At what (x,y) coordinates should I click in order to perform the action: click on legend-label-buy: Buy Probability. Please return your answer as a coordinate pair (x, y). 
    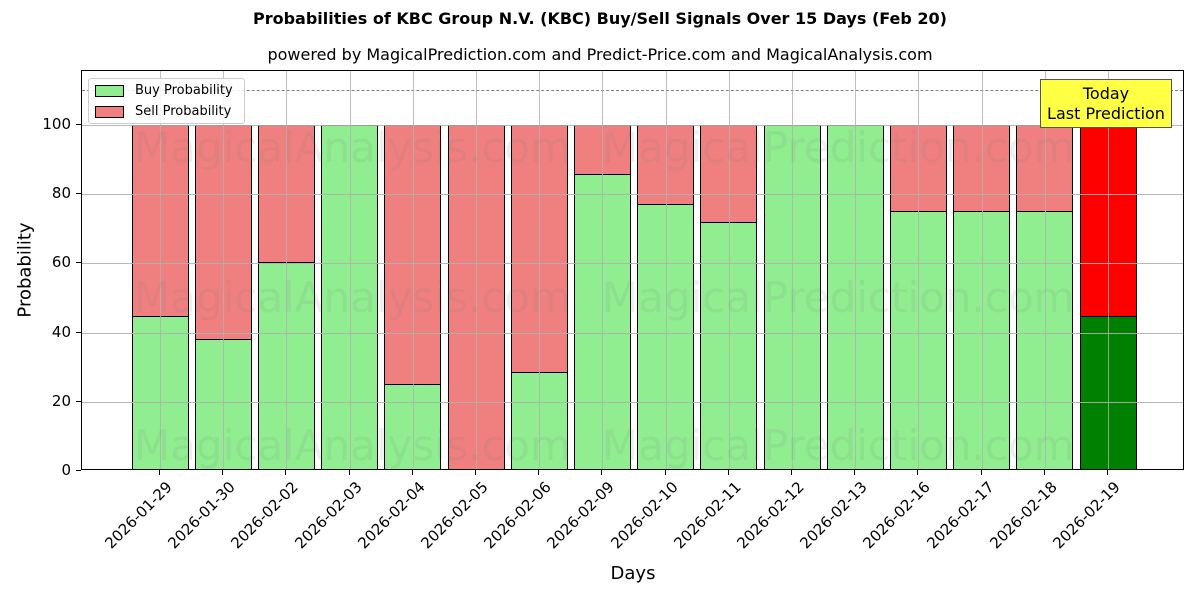
    Looking at the image, I should click on (184, 90).